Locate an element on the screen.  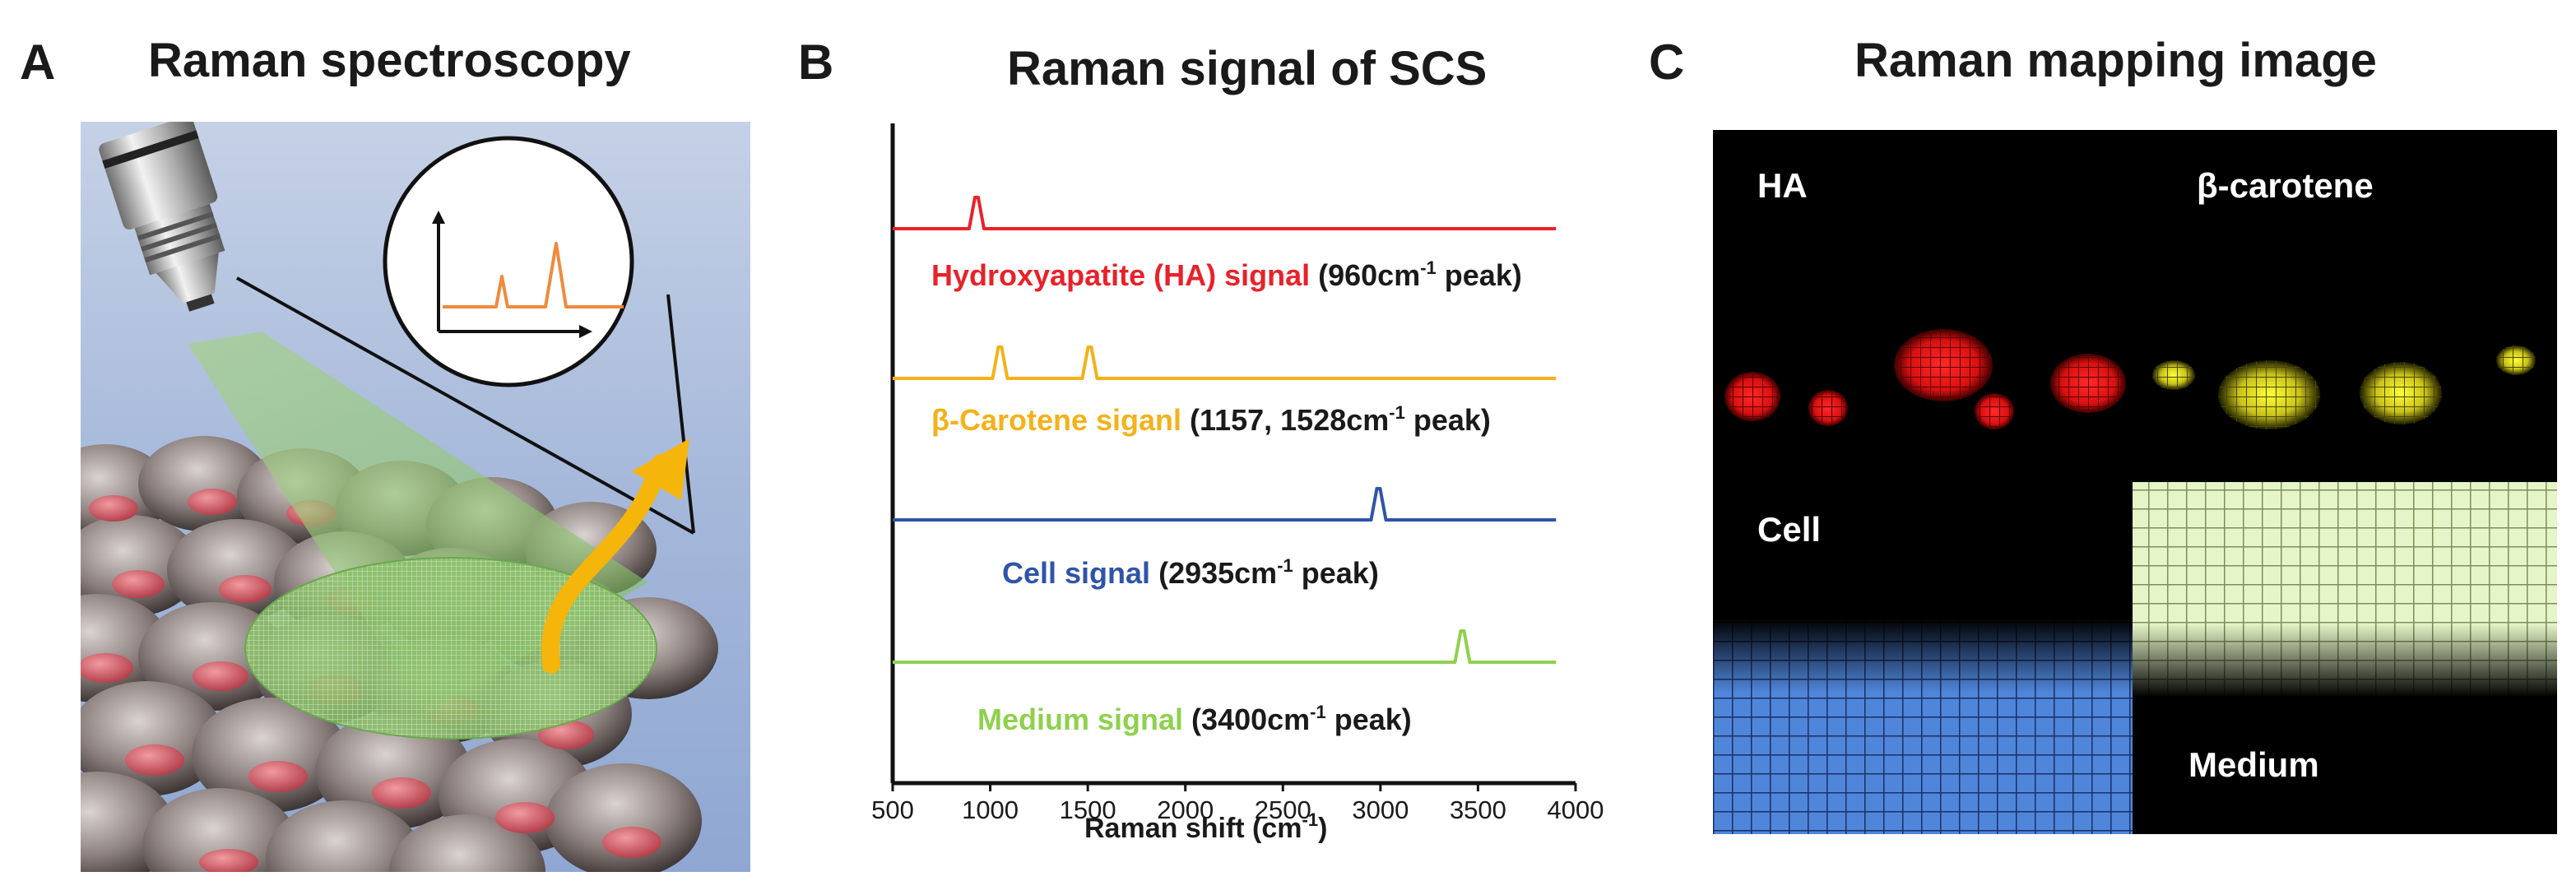
label-medium-signal: Medium signal (3400cm-1 peak) is located at coordinates (1194, 716).